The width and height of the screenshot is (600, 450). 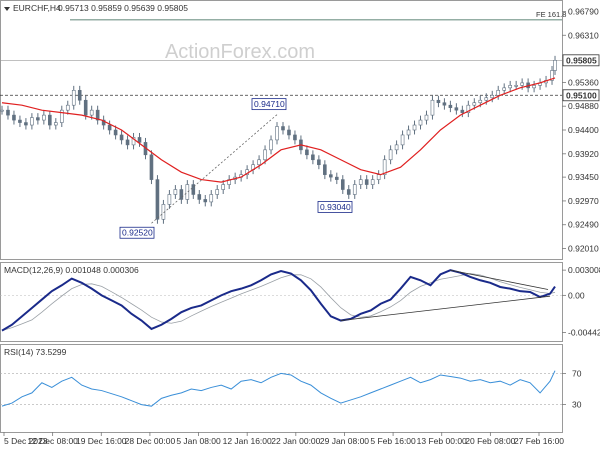 I want to click on price-annotation-label: 0.94710, so click(x=269, y=104).